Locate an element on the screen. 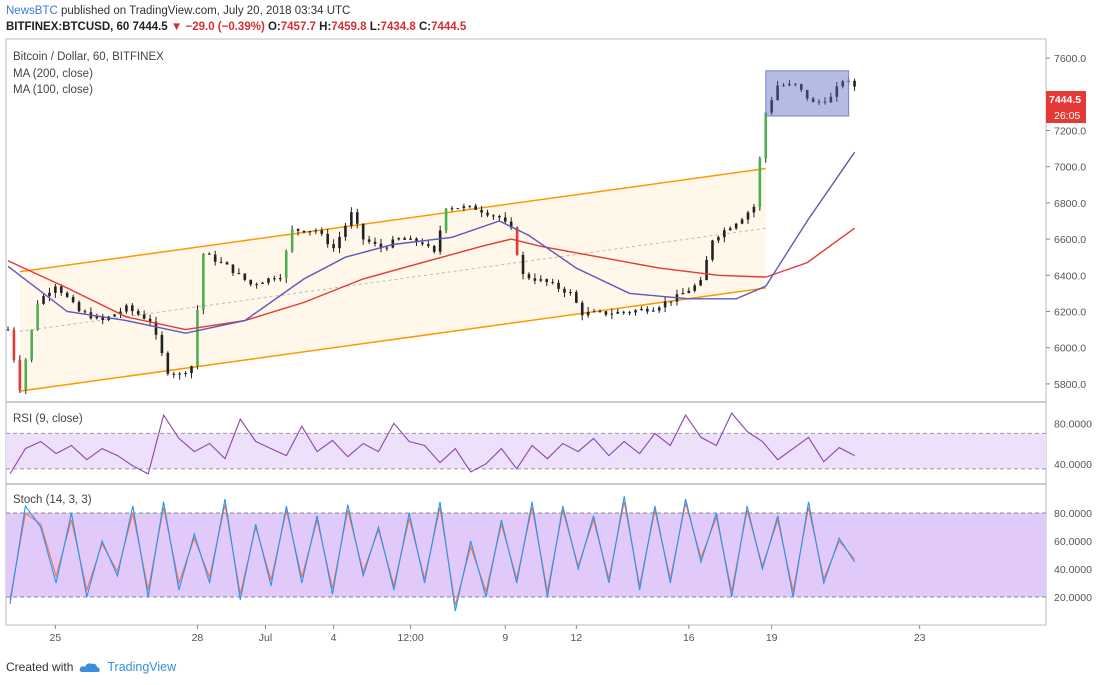 This screenshot has height=685, width=1100. consolidation-box is located at coordinates (807, 93).